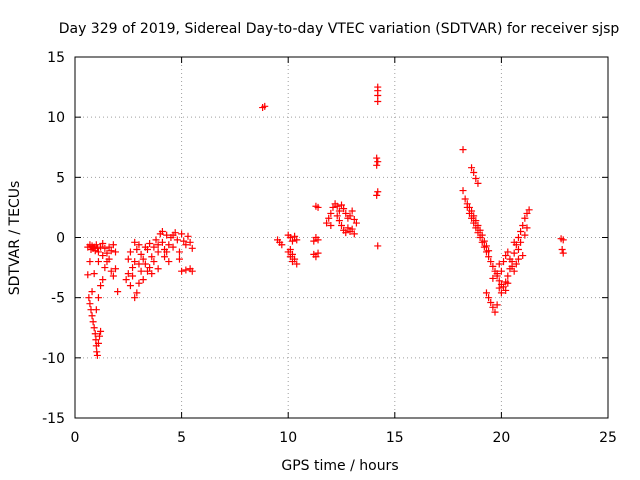 The image size is (640, 480). I want to click on x-tick-label: 0, so click(75, 438).